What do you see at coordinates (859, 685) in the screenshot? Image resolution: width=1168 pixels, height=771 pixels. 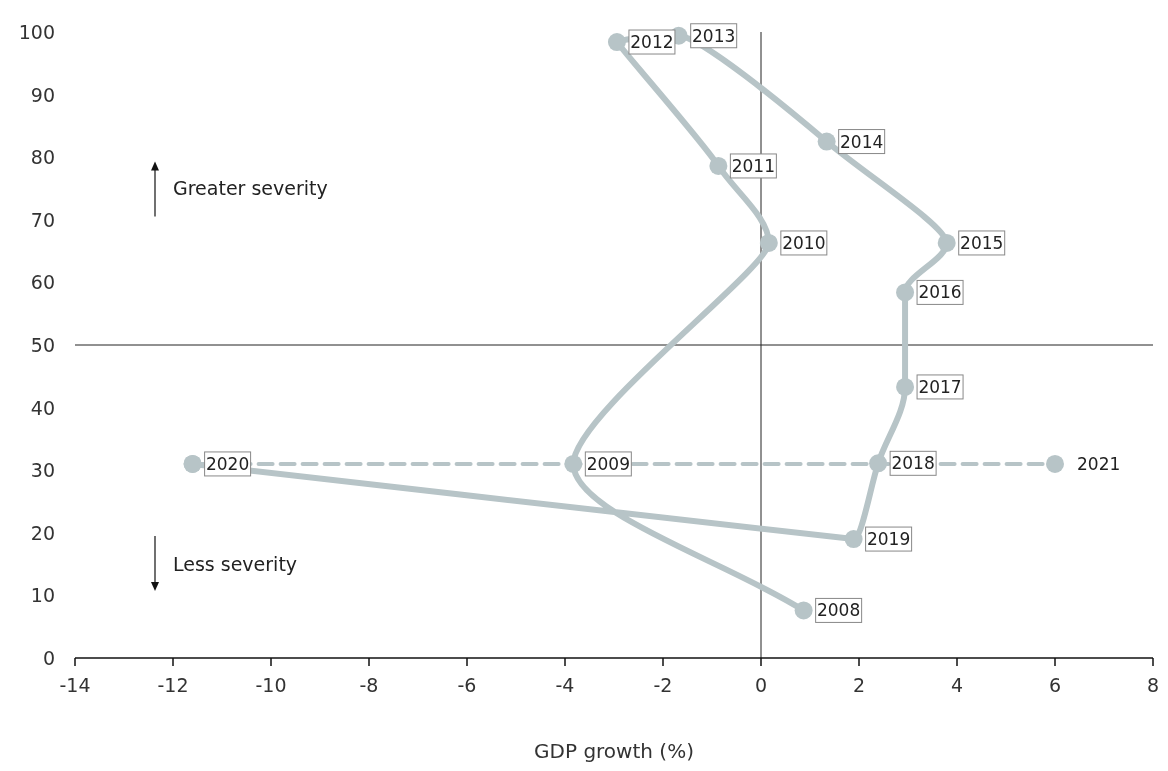 I see `x-tick-label: 2` at bounding box center [859, 685].